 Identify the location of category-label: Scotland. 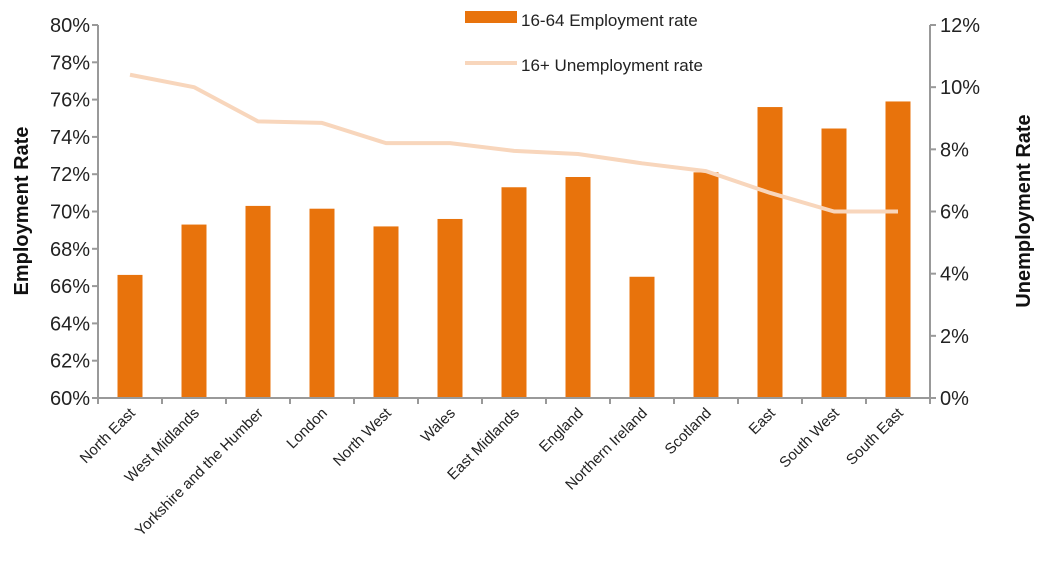
(688, 431).